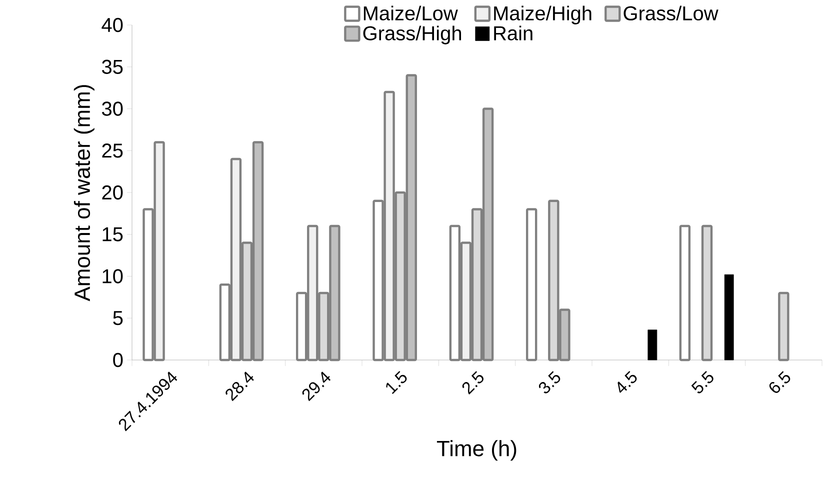  I want to click on x-tick-label: 5.5, so click(702, 382).